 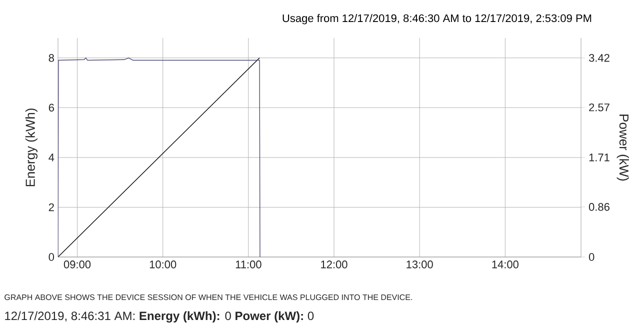 I want to click on text: 12/17/2019, 8:46:31 AM: Energy (kWh): 0 Power (kW): 0, so click(x=159, y=317).